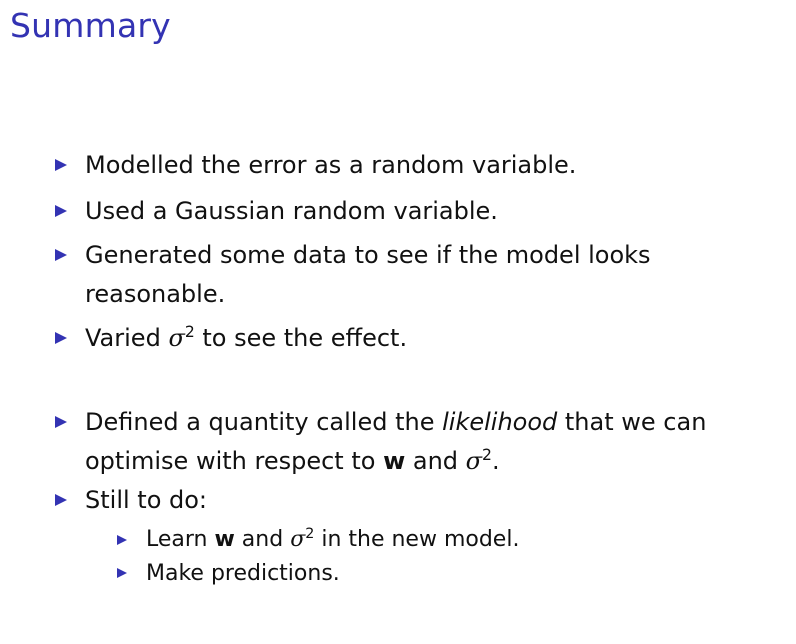  Describe the element at coordinates (291, 211) in the screenshot. I see `bullet-item: Used a Gaussian random variable.` at that location.